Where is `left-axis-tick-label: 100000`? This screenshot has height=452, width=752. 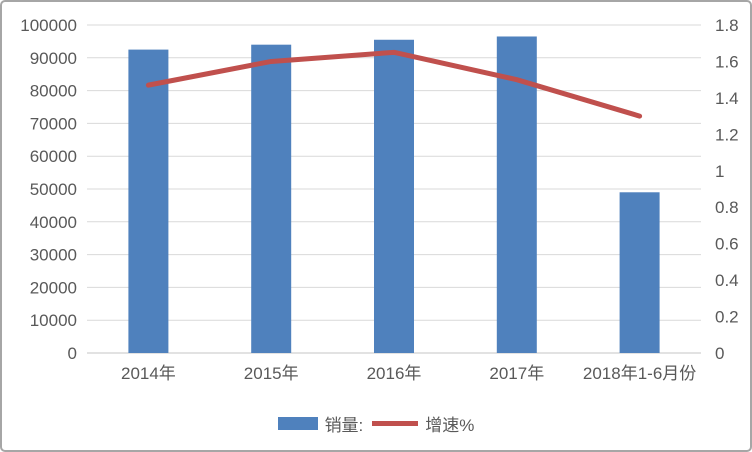
left-axis-tick-label: 100000 is located at coordinates (48, 25).